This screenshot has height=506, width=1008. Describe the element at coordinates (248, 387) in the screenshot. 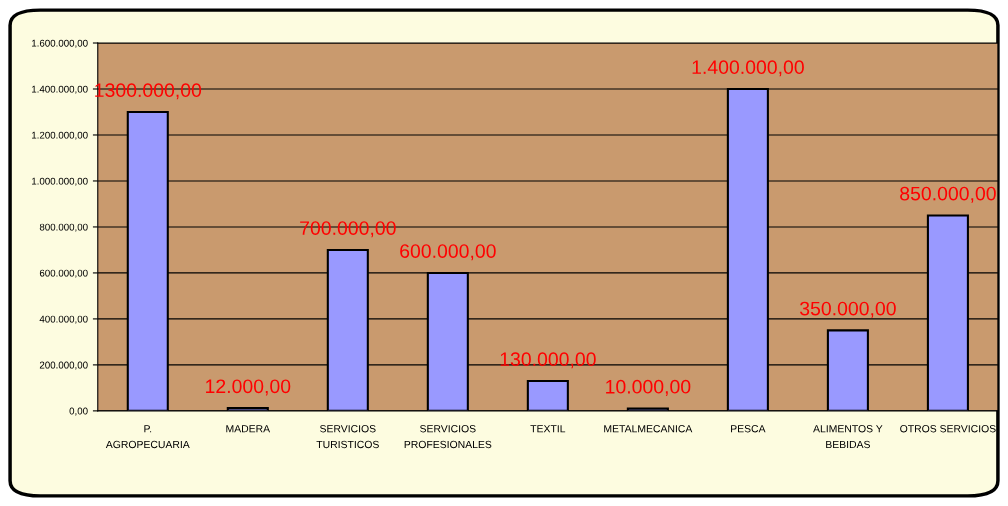

I see `data-label: 12.000,00` at that location.